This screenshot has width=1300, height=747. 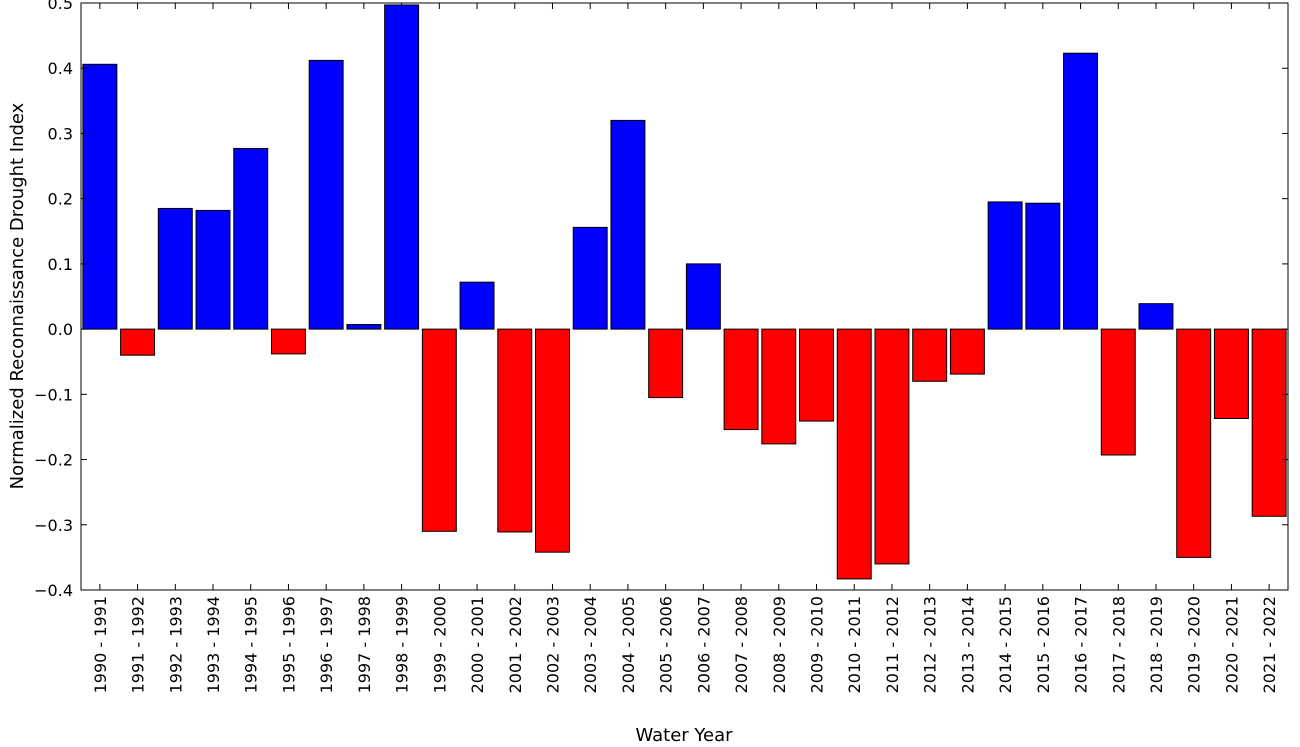 I want to click on bar-1994-1995, so click(x=251, y=238).